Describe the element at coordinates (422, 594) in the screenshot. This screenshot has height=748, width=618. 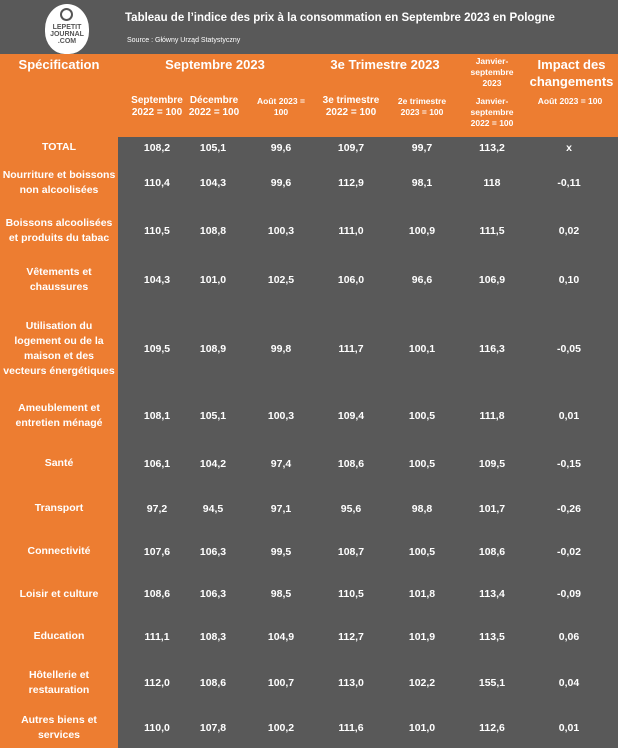
I see `cell-value: 101,8` at that location.